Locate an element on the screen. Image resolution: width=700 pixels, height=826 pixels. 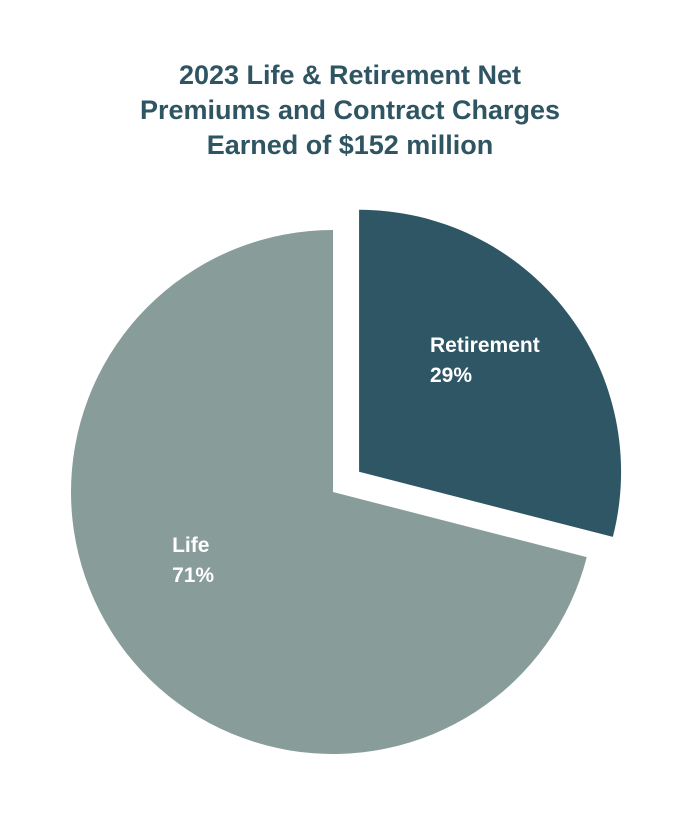
chart-title-line-2: Premiums and Contract Charges is located at coordinates (350, 110).